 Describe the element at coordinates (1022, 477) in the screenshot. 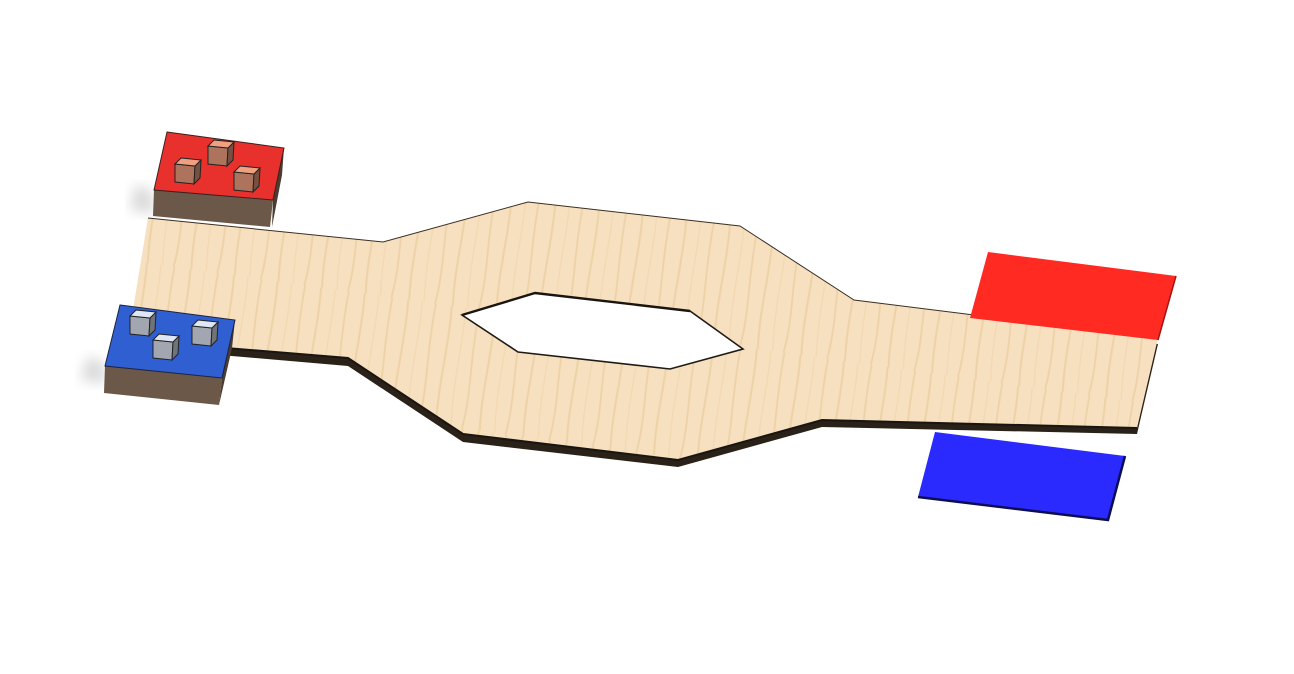

I see `goal-zone-blue` at that location.